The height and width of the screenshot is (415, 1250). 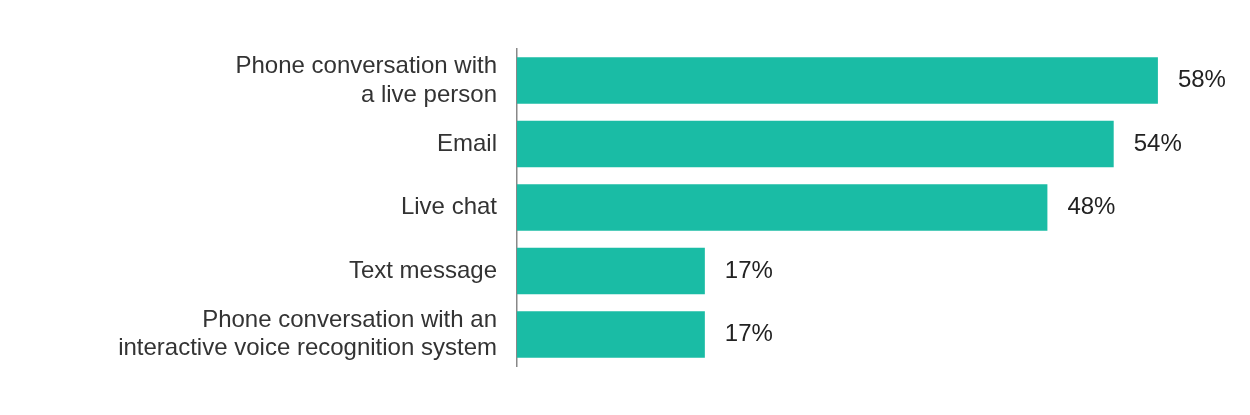 What do you see at coordinates (1201, 79) in the screenshot?
I see `data-label: 58%` at bounding box center [1201, 79].